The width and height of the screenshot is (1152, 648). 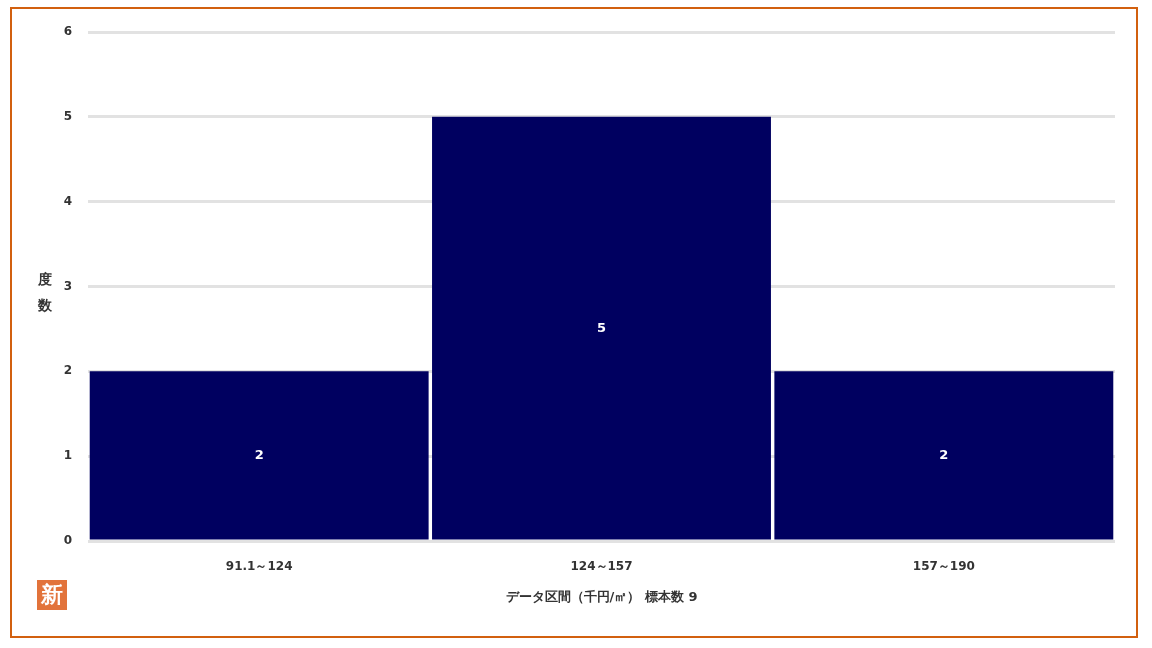 I want to click on y-tick-label: 6, so click(x=67, y=31).